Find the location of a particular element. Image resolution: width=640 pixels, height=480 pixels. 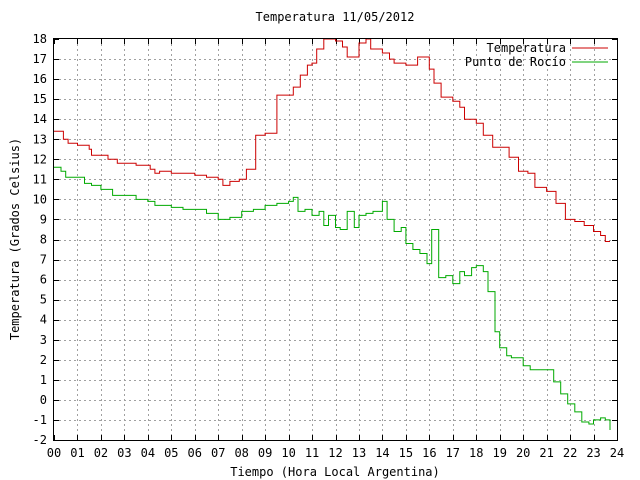

x-tick-label: 17 is located at coordinates (453, 453).